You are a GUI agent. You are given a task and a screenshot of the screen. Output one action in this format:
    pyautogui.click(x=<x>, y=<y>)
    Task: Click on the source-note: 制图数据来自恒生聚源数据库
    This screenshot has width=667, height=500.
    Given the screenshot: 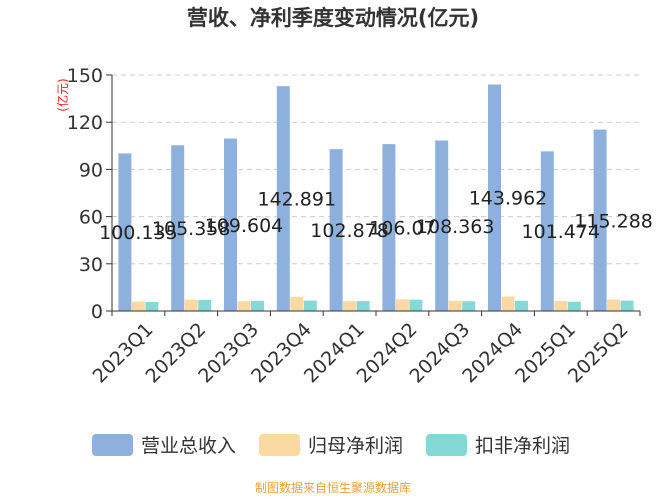 What is the action you would take?
    pyautogui.click(x=333, y=487)
    